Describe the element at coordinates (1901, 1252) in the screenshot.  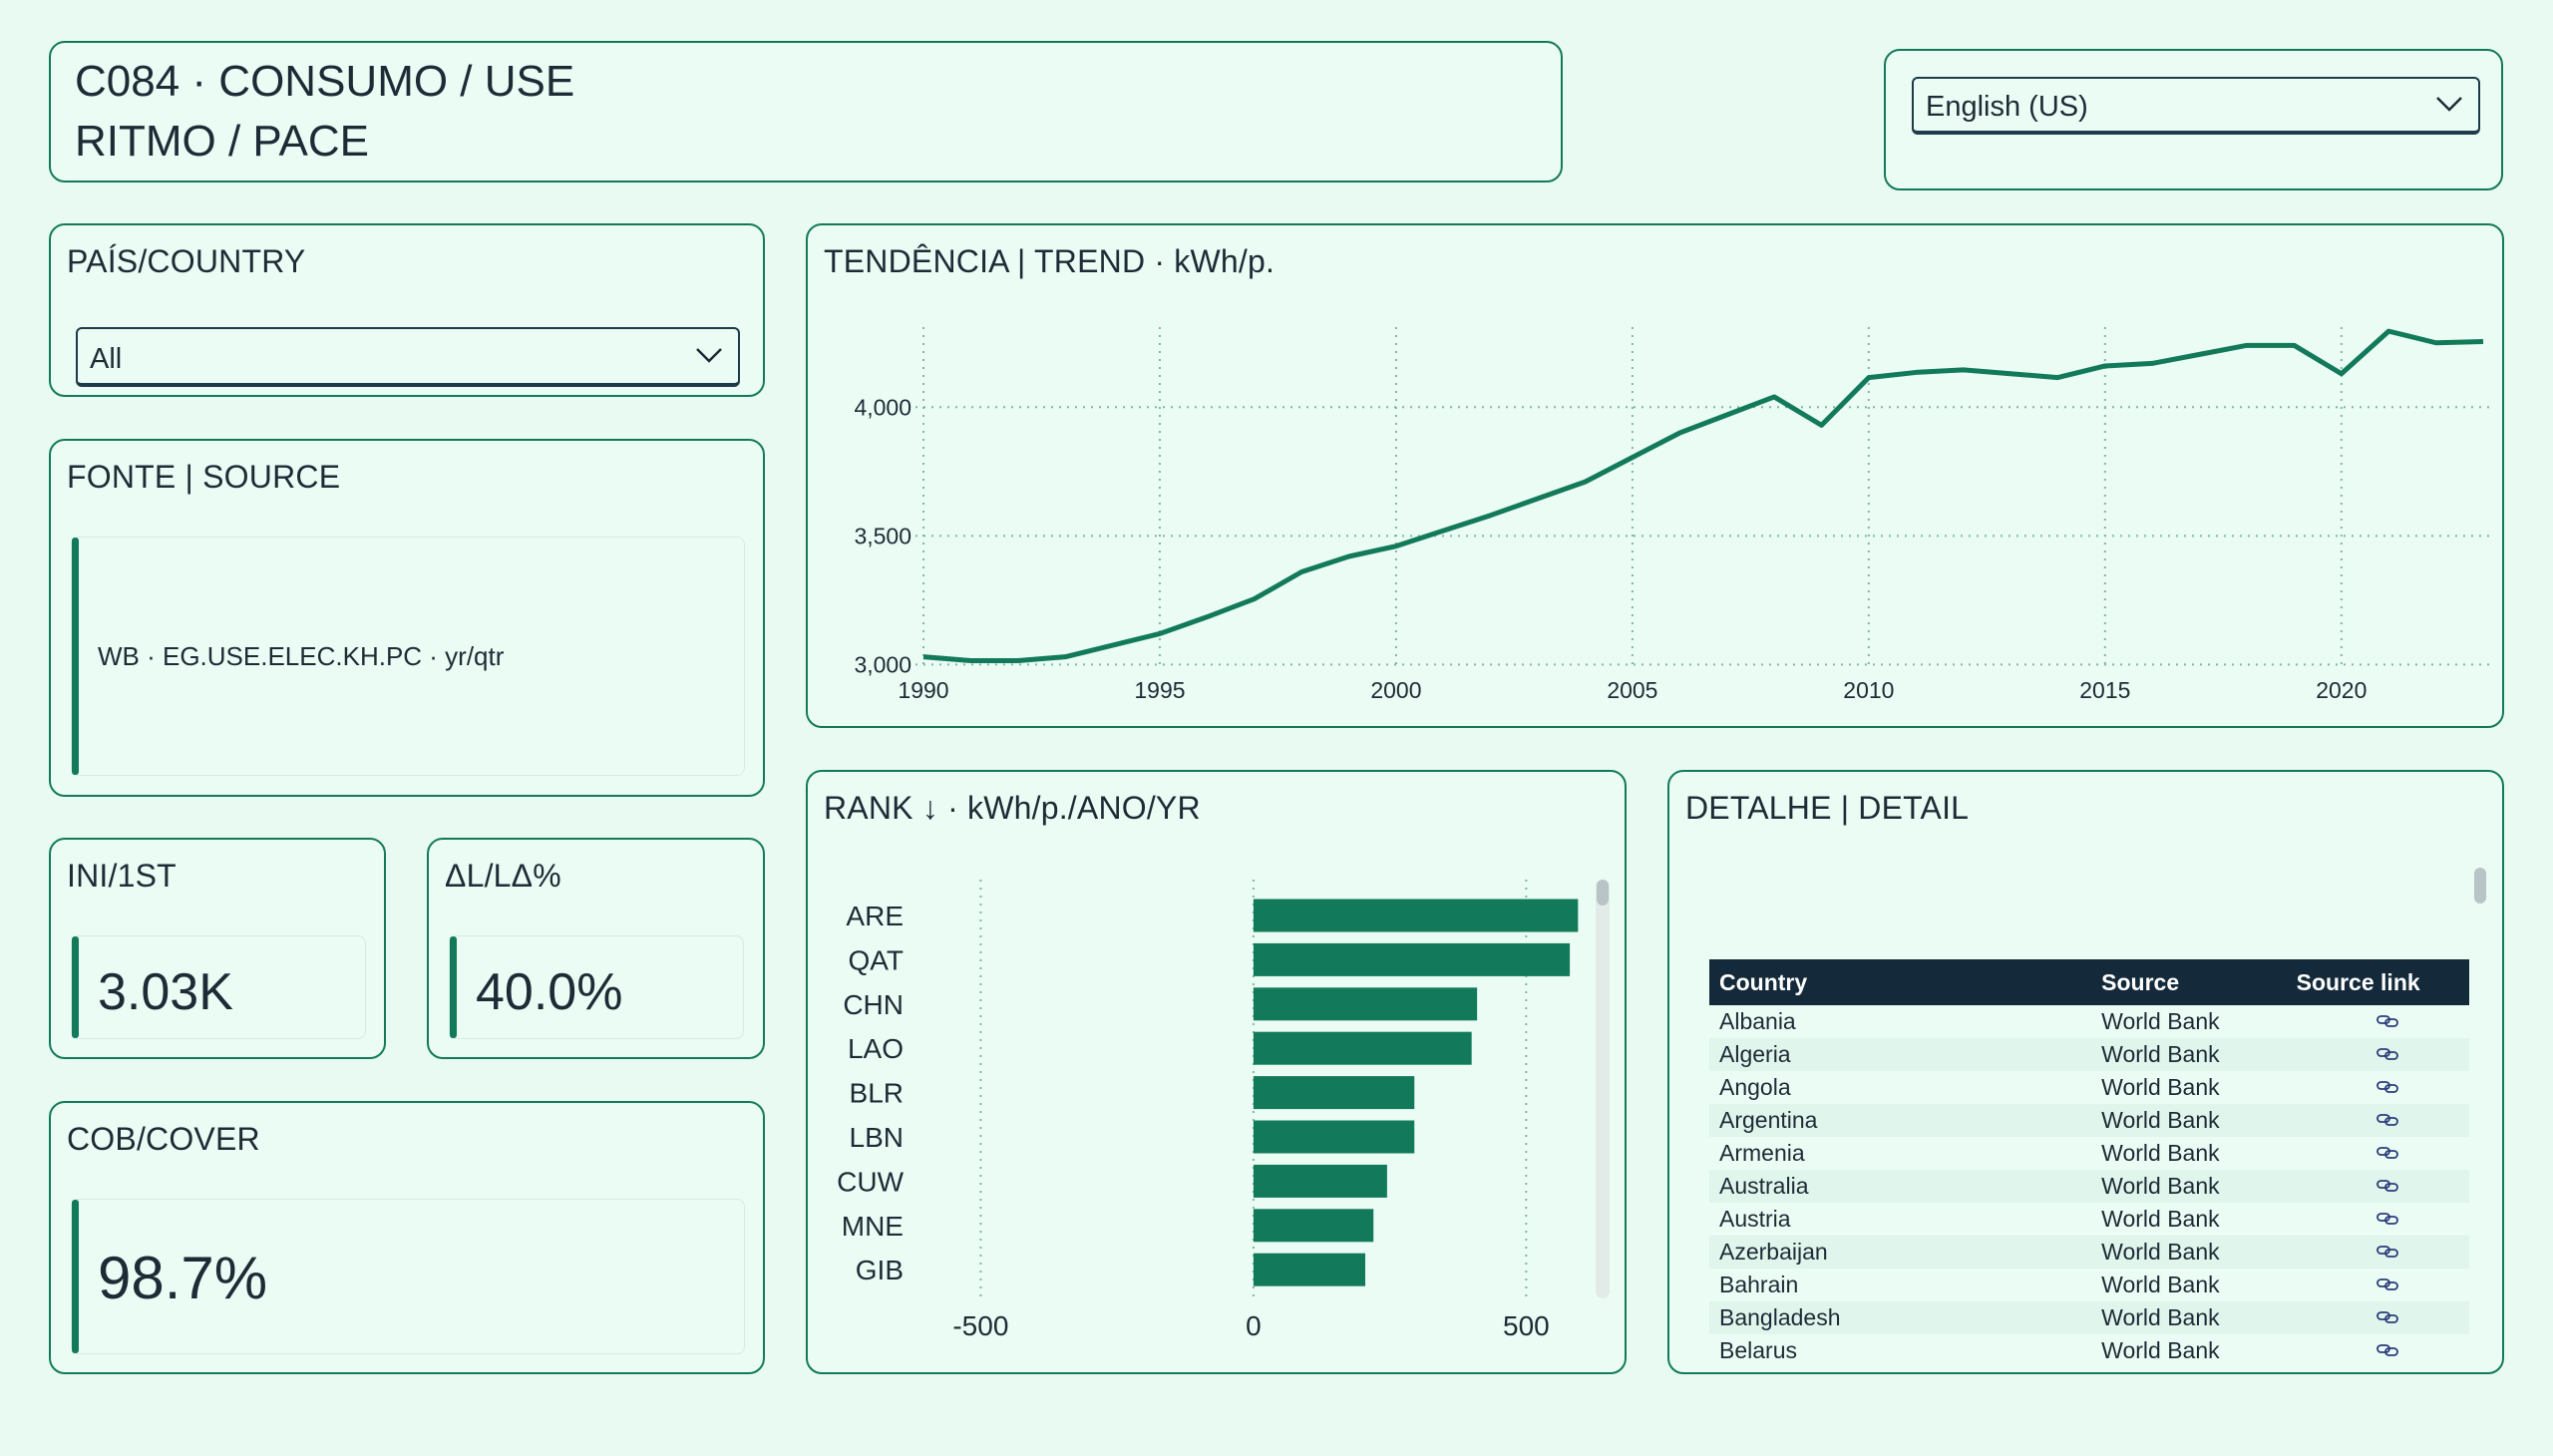
I see `country-cell: Azerbaijan` at that location.